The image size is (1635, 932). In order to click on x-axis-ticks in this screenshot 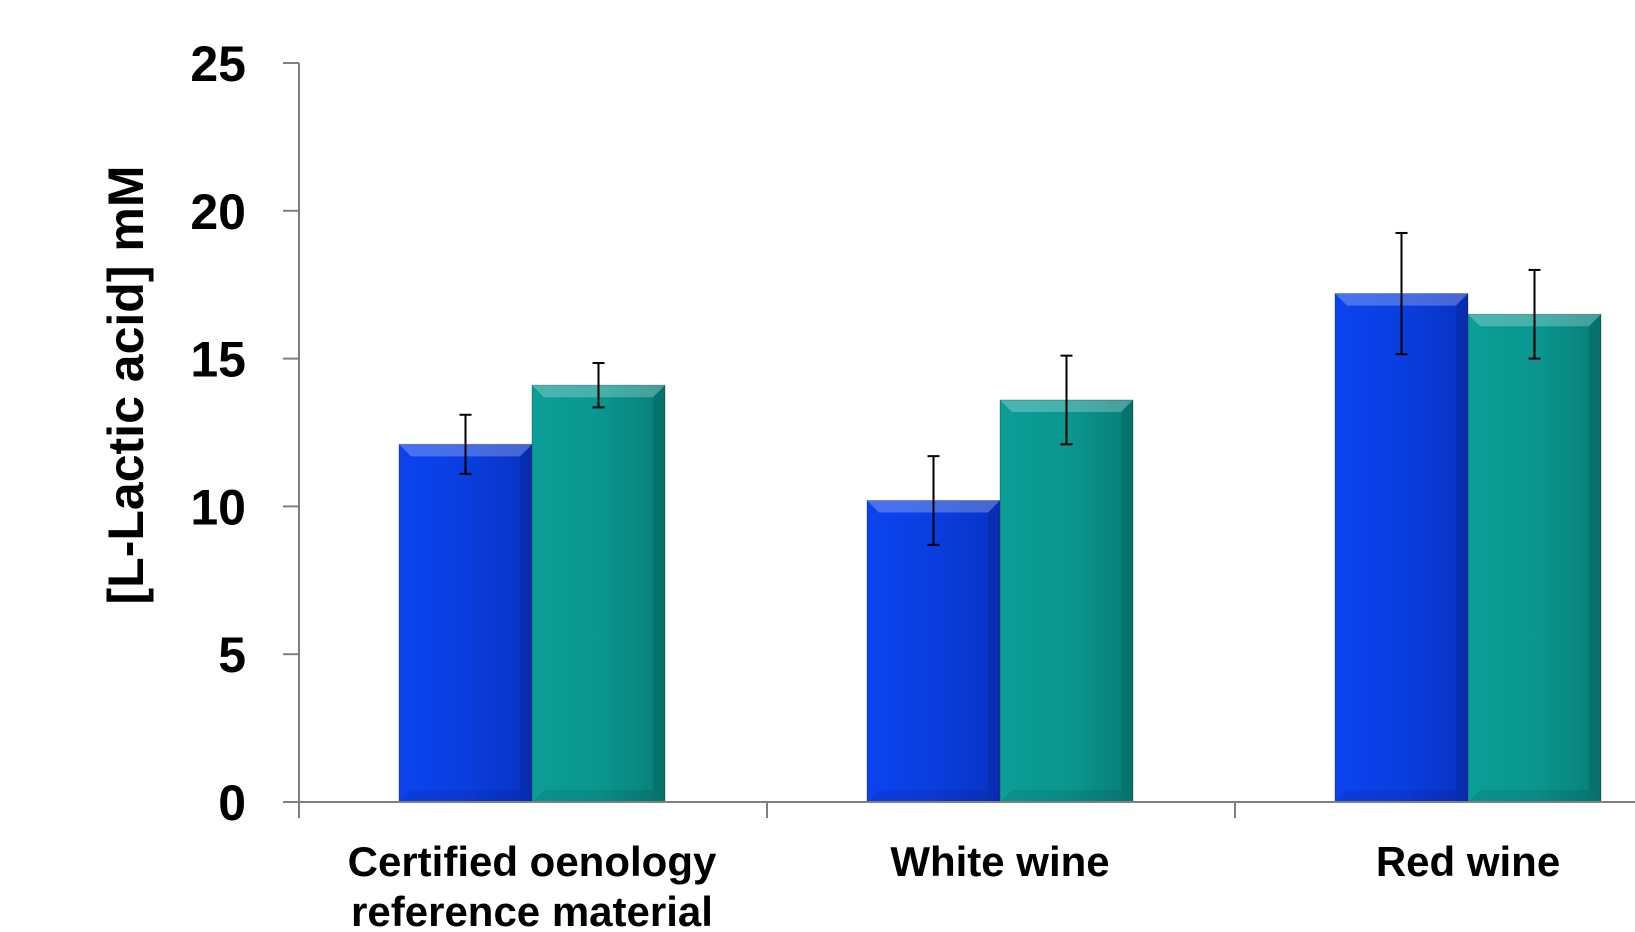, I will do `click(767, 810)`.